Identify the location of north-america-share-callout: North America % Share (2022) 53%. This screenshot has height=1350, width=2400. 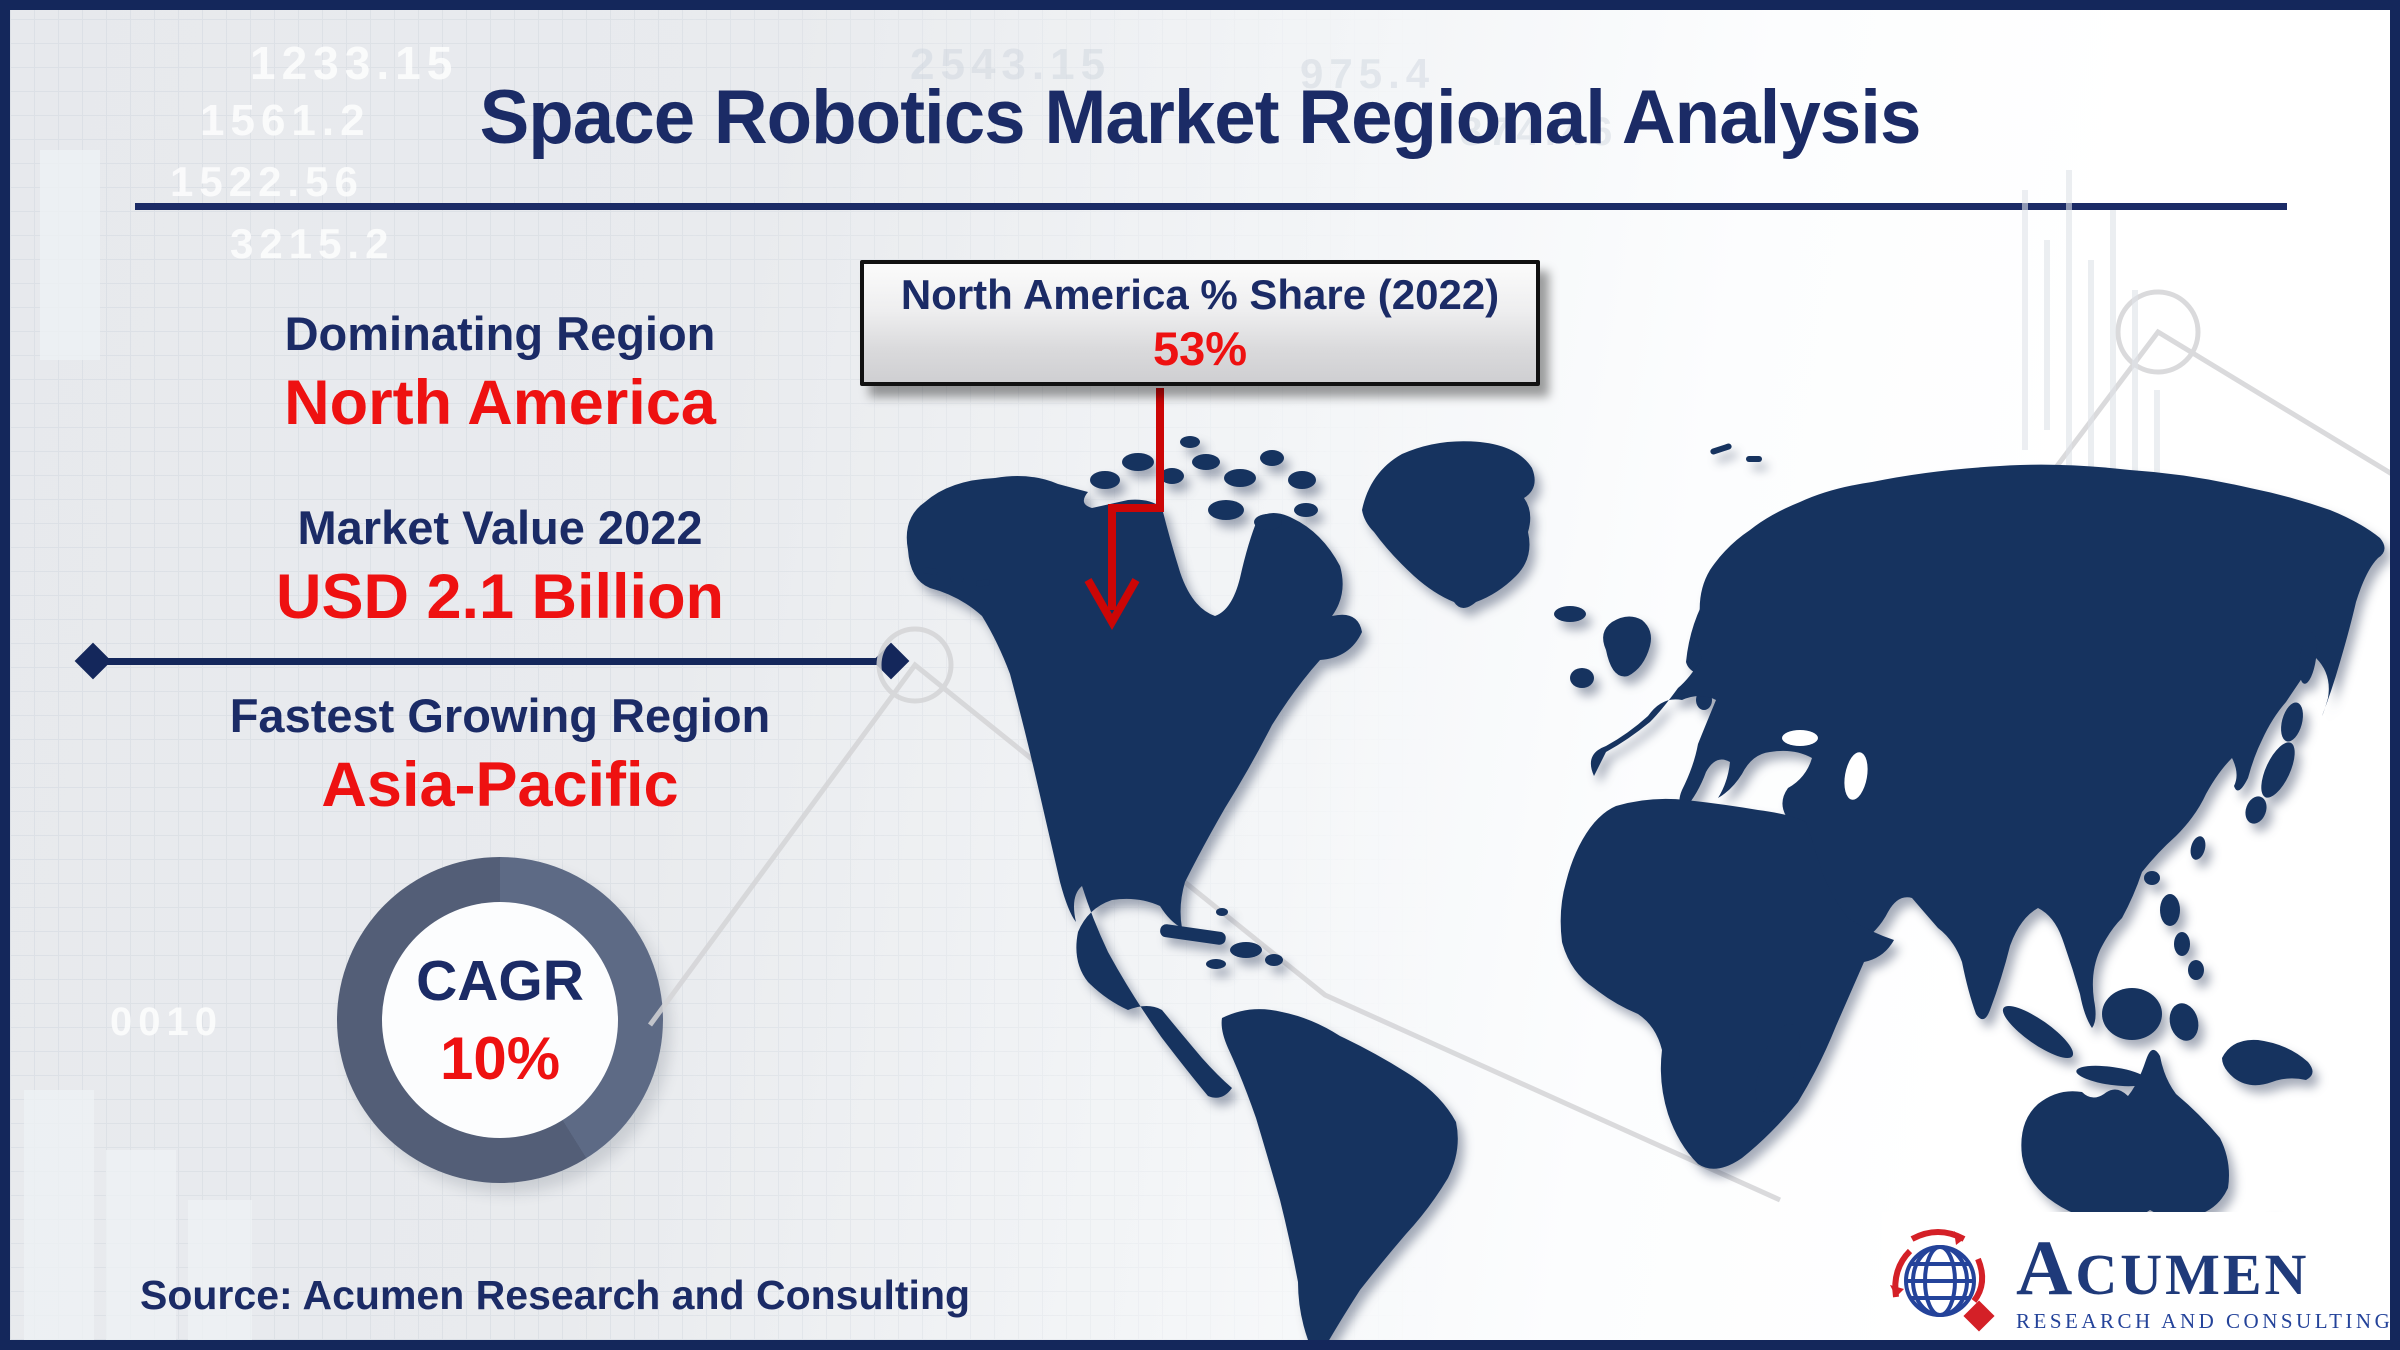
(1200, 323).